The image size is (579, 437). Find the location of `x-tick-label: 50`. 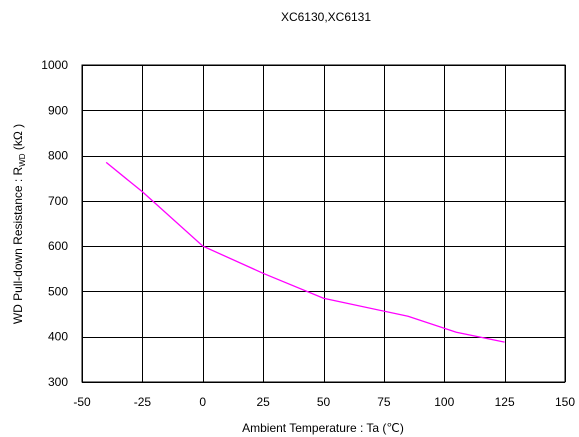

x-tick-label: 50 is located at coordinates (324, 402).